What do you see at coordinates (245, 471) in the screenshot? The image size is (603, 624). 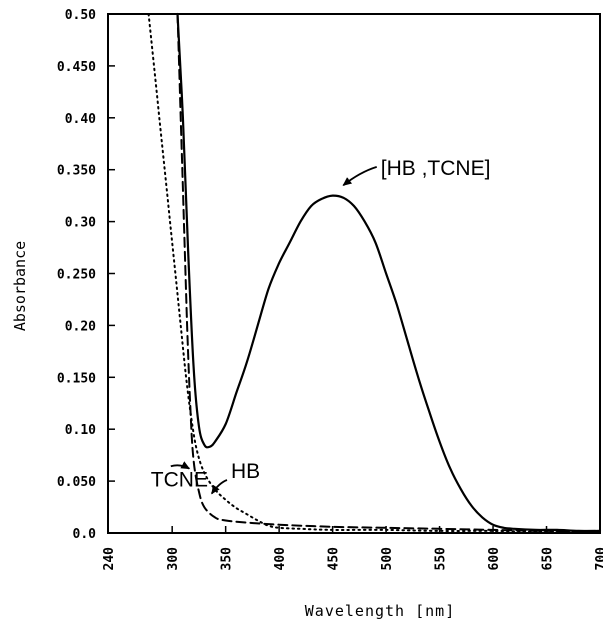 I see `annotation-hb: HB` at bounding box center [245, 471].